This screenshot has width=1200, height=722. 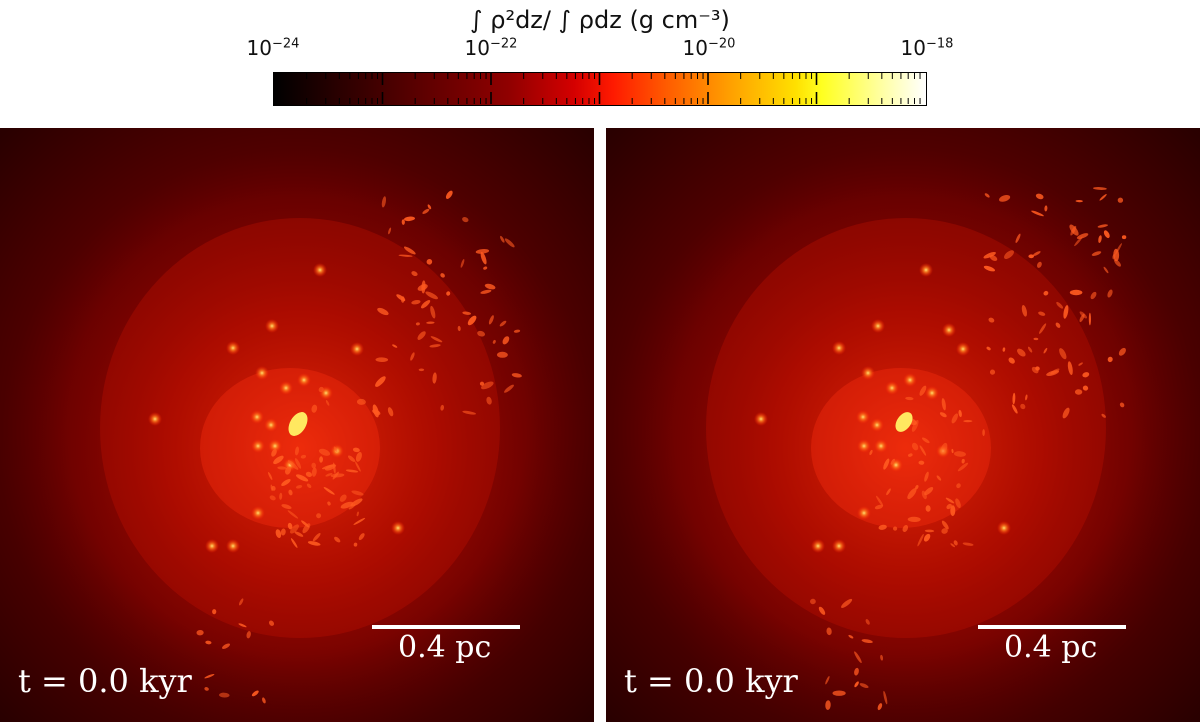 I want to click on colorbar-tick-label: 10−22, so click(x=491, y=48).